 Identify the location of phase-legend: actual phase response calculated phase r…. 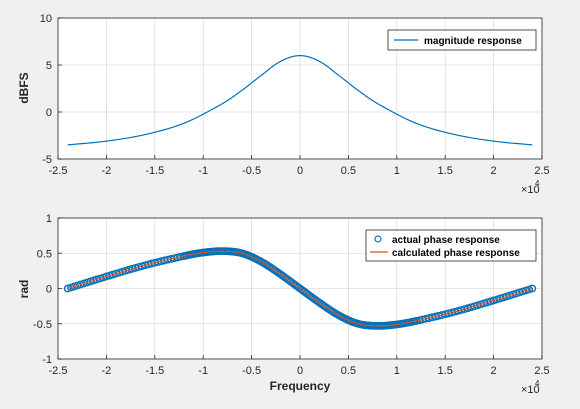
(451, 245).